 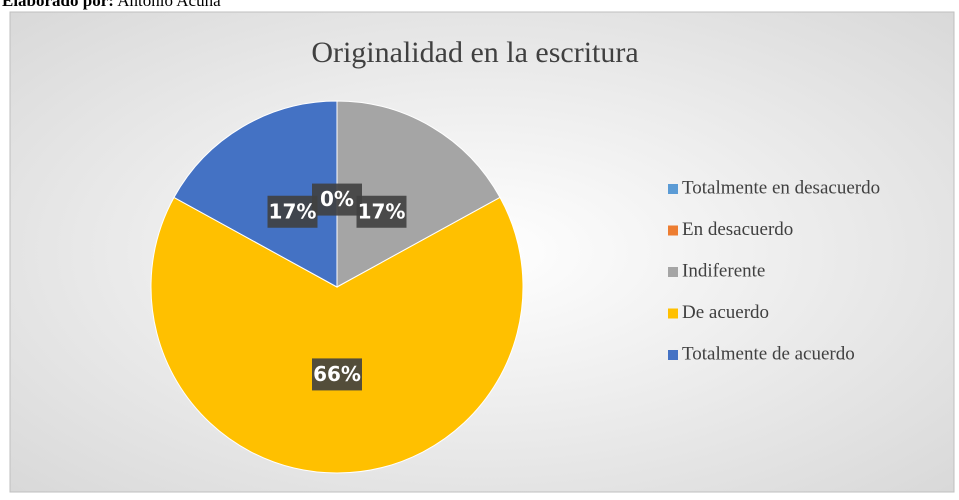 What do you see at coordinates (474, 52) in the screenshot?
I see `chart-title: Originalidad en la escritura` at bounding box center [474, 52].